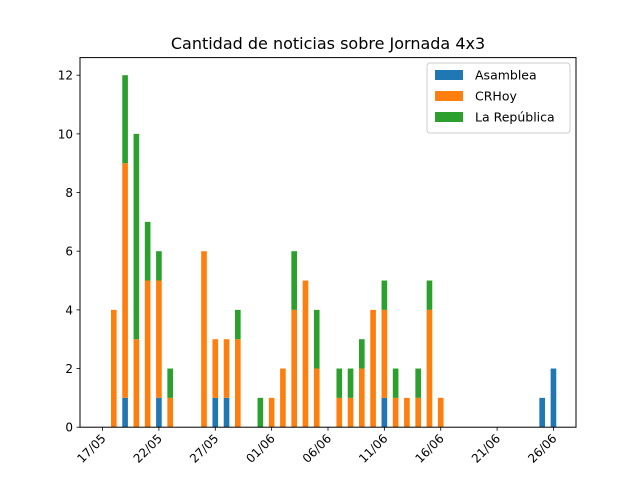 Image resolution: width=640 pixels, height=480 pixels. I want to click on y-tick-label: 0, so click(69, 428).